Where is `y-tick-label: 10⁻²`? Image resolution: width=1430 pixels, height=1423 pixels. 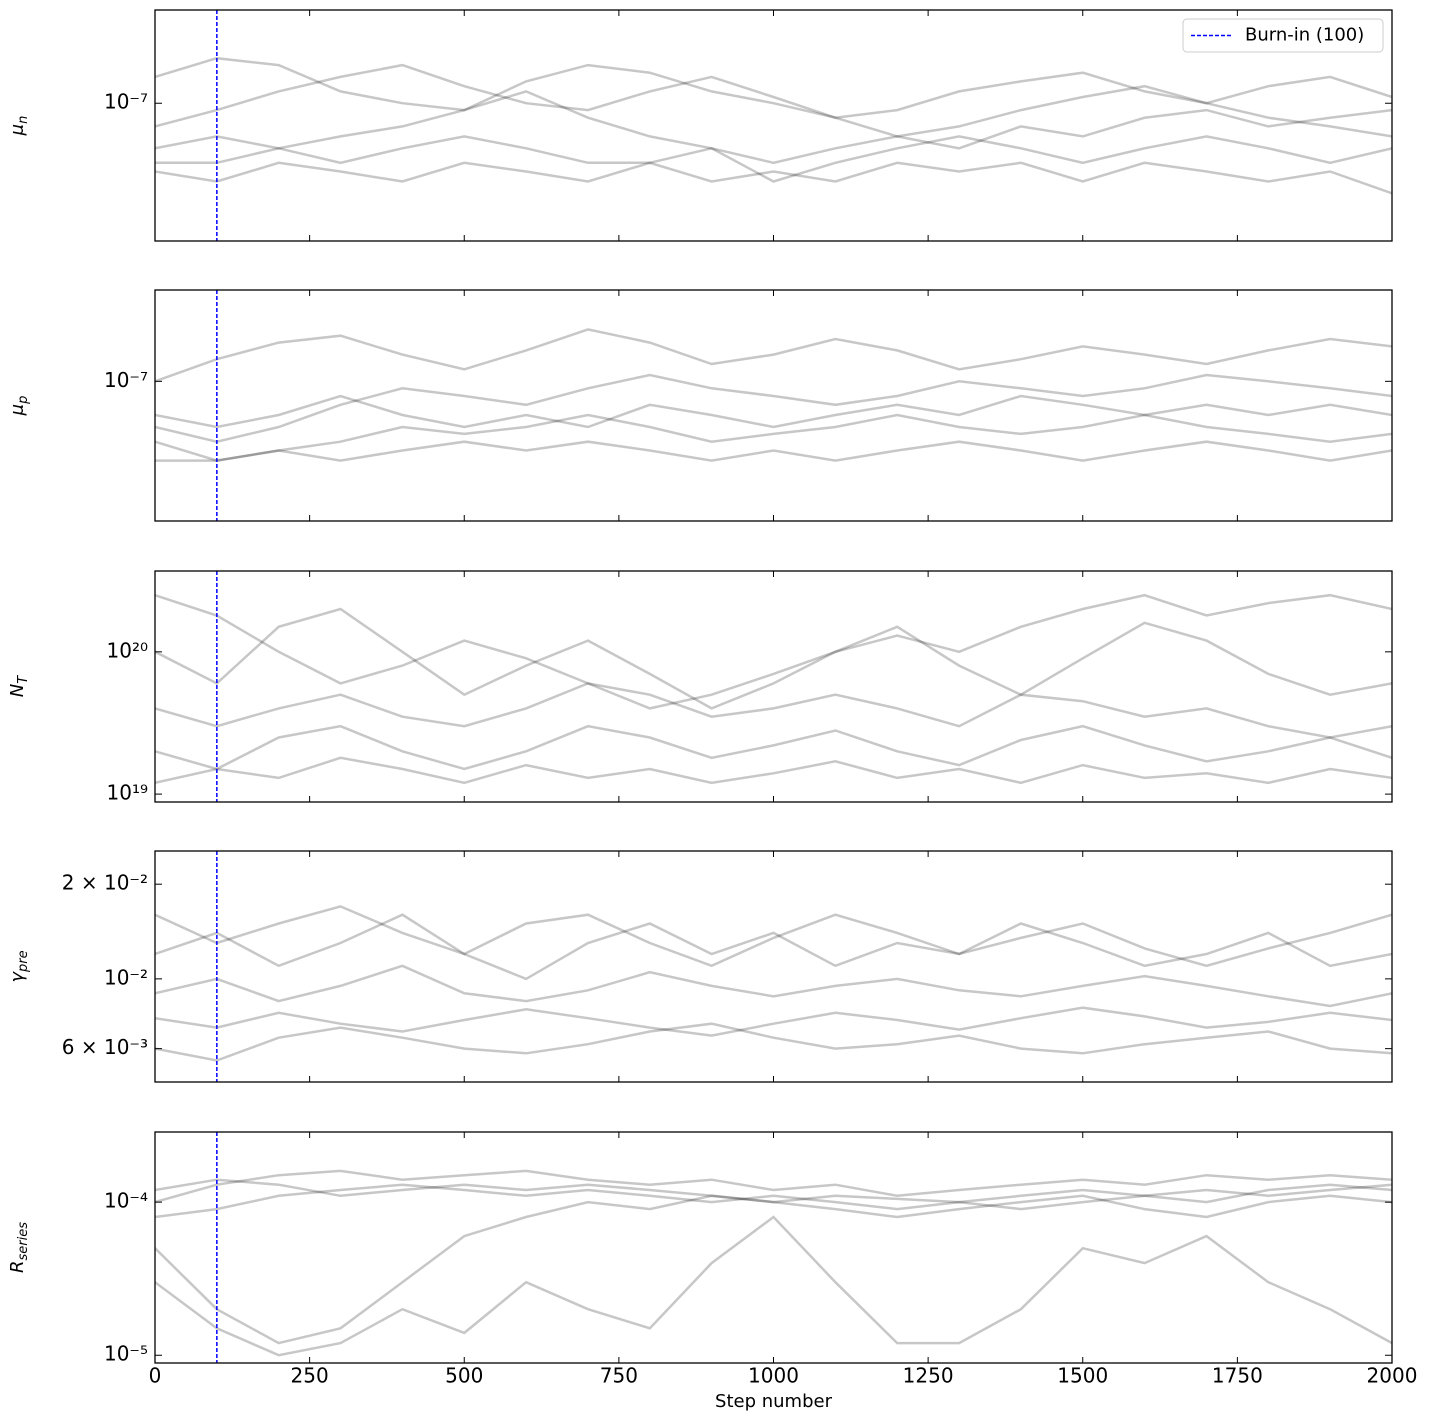
y-tick-label: 10⁻² is located at coordinates (126, 977).